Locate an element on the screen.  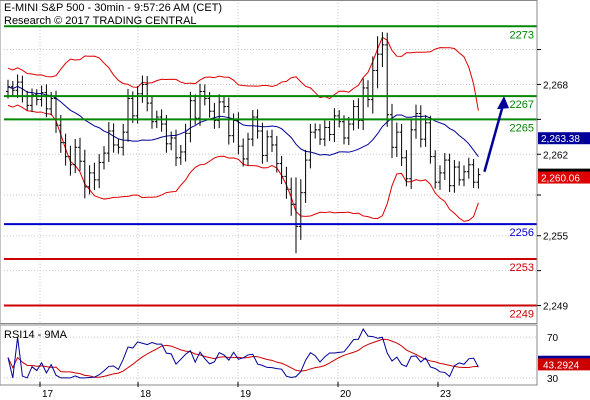
level-label: 2267 is located at coordinates (522, 105).